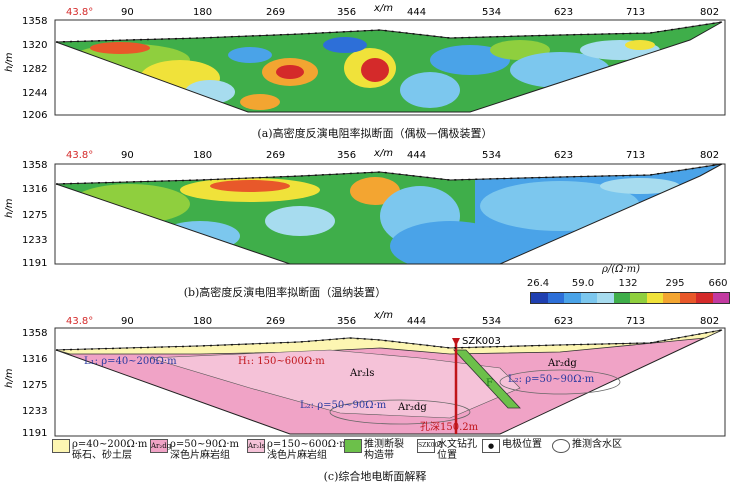 The height and width of the screenshot is (485, 750). What do you see at coordinates (447, 455) in the screenshot?
I see `legend-line2: 位置` at bounding box center [447, 455].